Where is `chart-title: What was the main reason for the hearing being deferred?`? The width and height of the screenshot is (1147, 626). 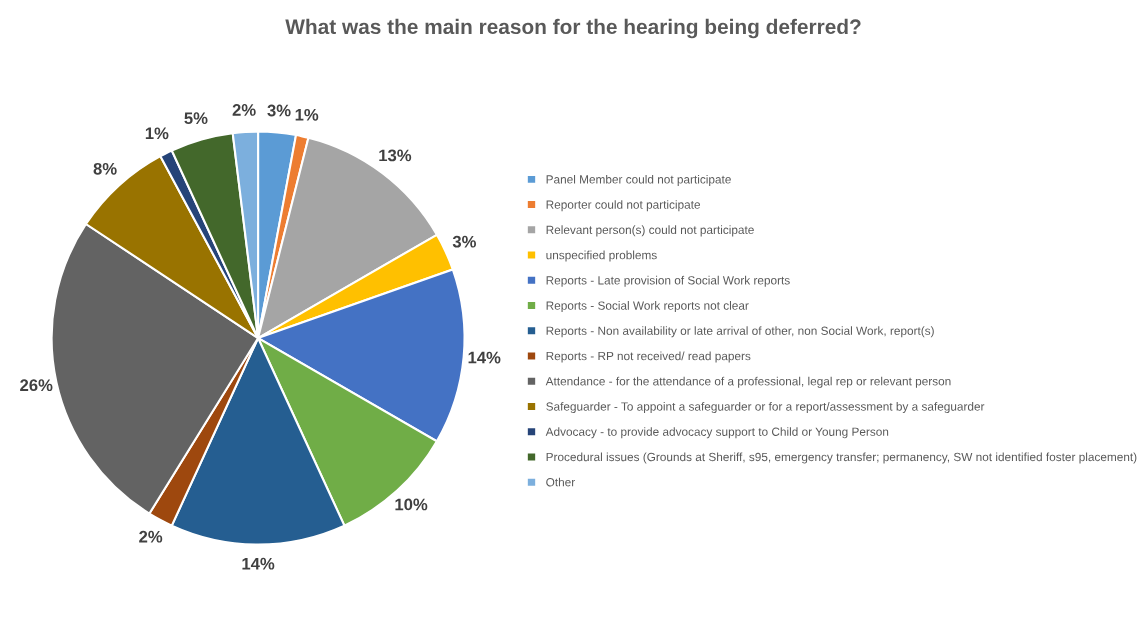 chart-title: What was the main reason for the hearing being deferred? is located at coordinates (573, 28).